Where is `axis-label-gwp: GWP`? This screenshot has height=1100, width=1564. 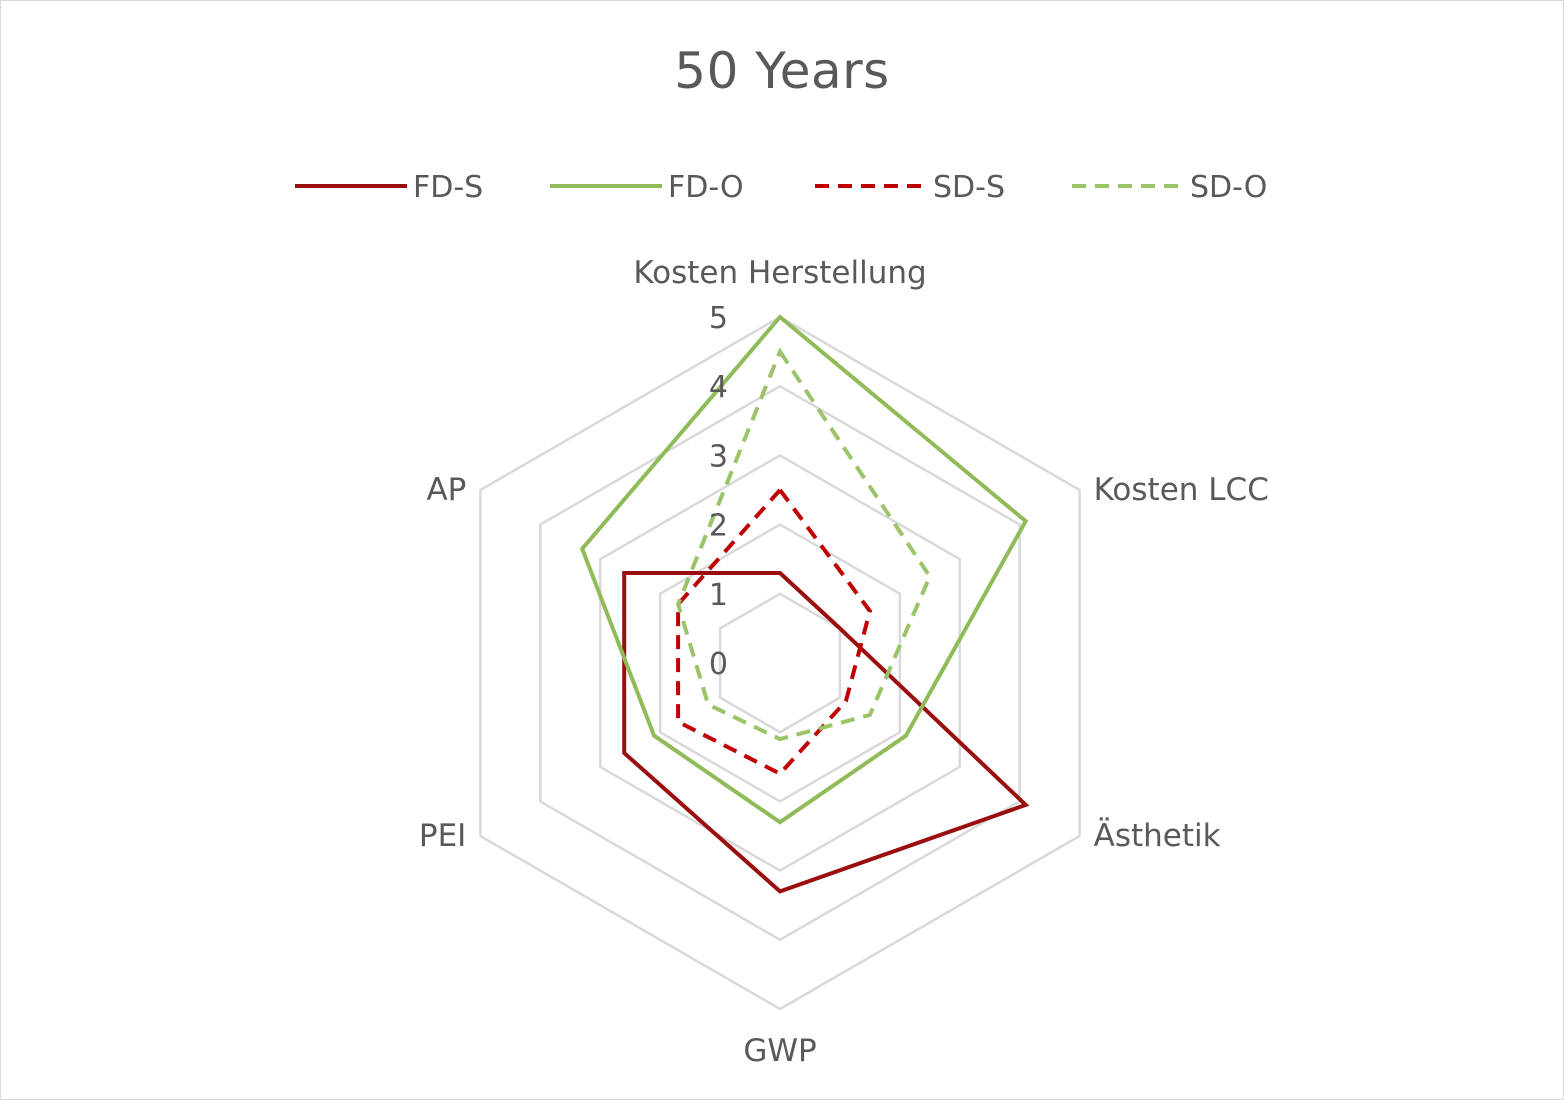 axis-label-gwp: GWP is located at coordinates (779, 1051).